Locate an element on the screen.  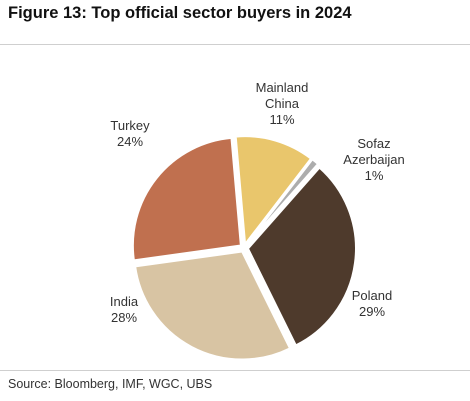
slice-label-india: India 28% is located at coordinates (124, 309).